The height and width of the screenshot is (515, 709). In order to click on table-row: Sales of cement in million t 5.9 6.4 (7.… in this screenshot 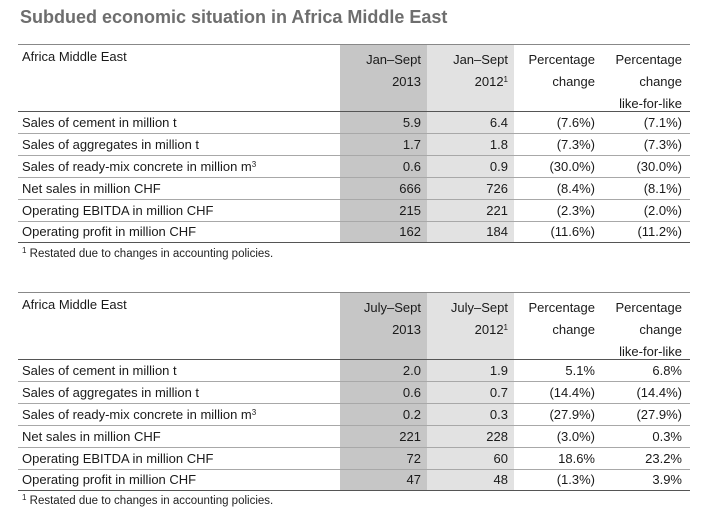, I will do `click(354, 123)`.